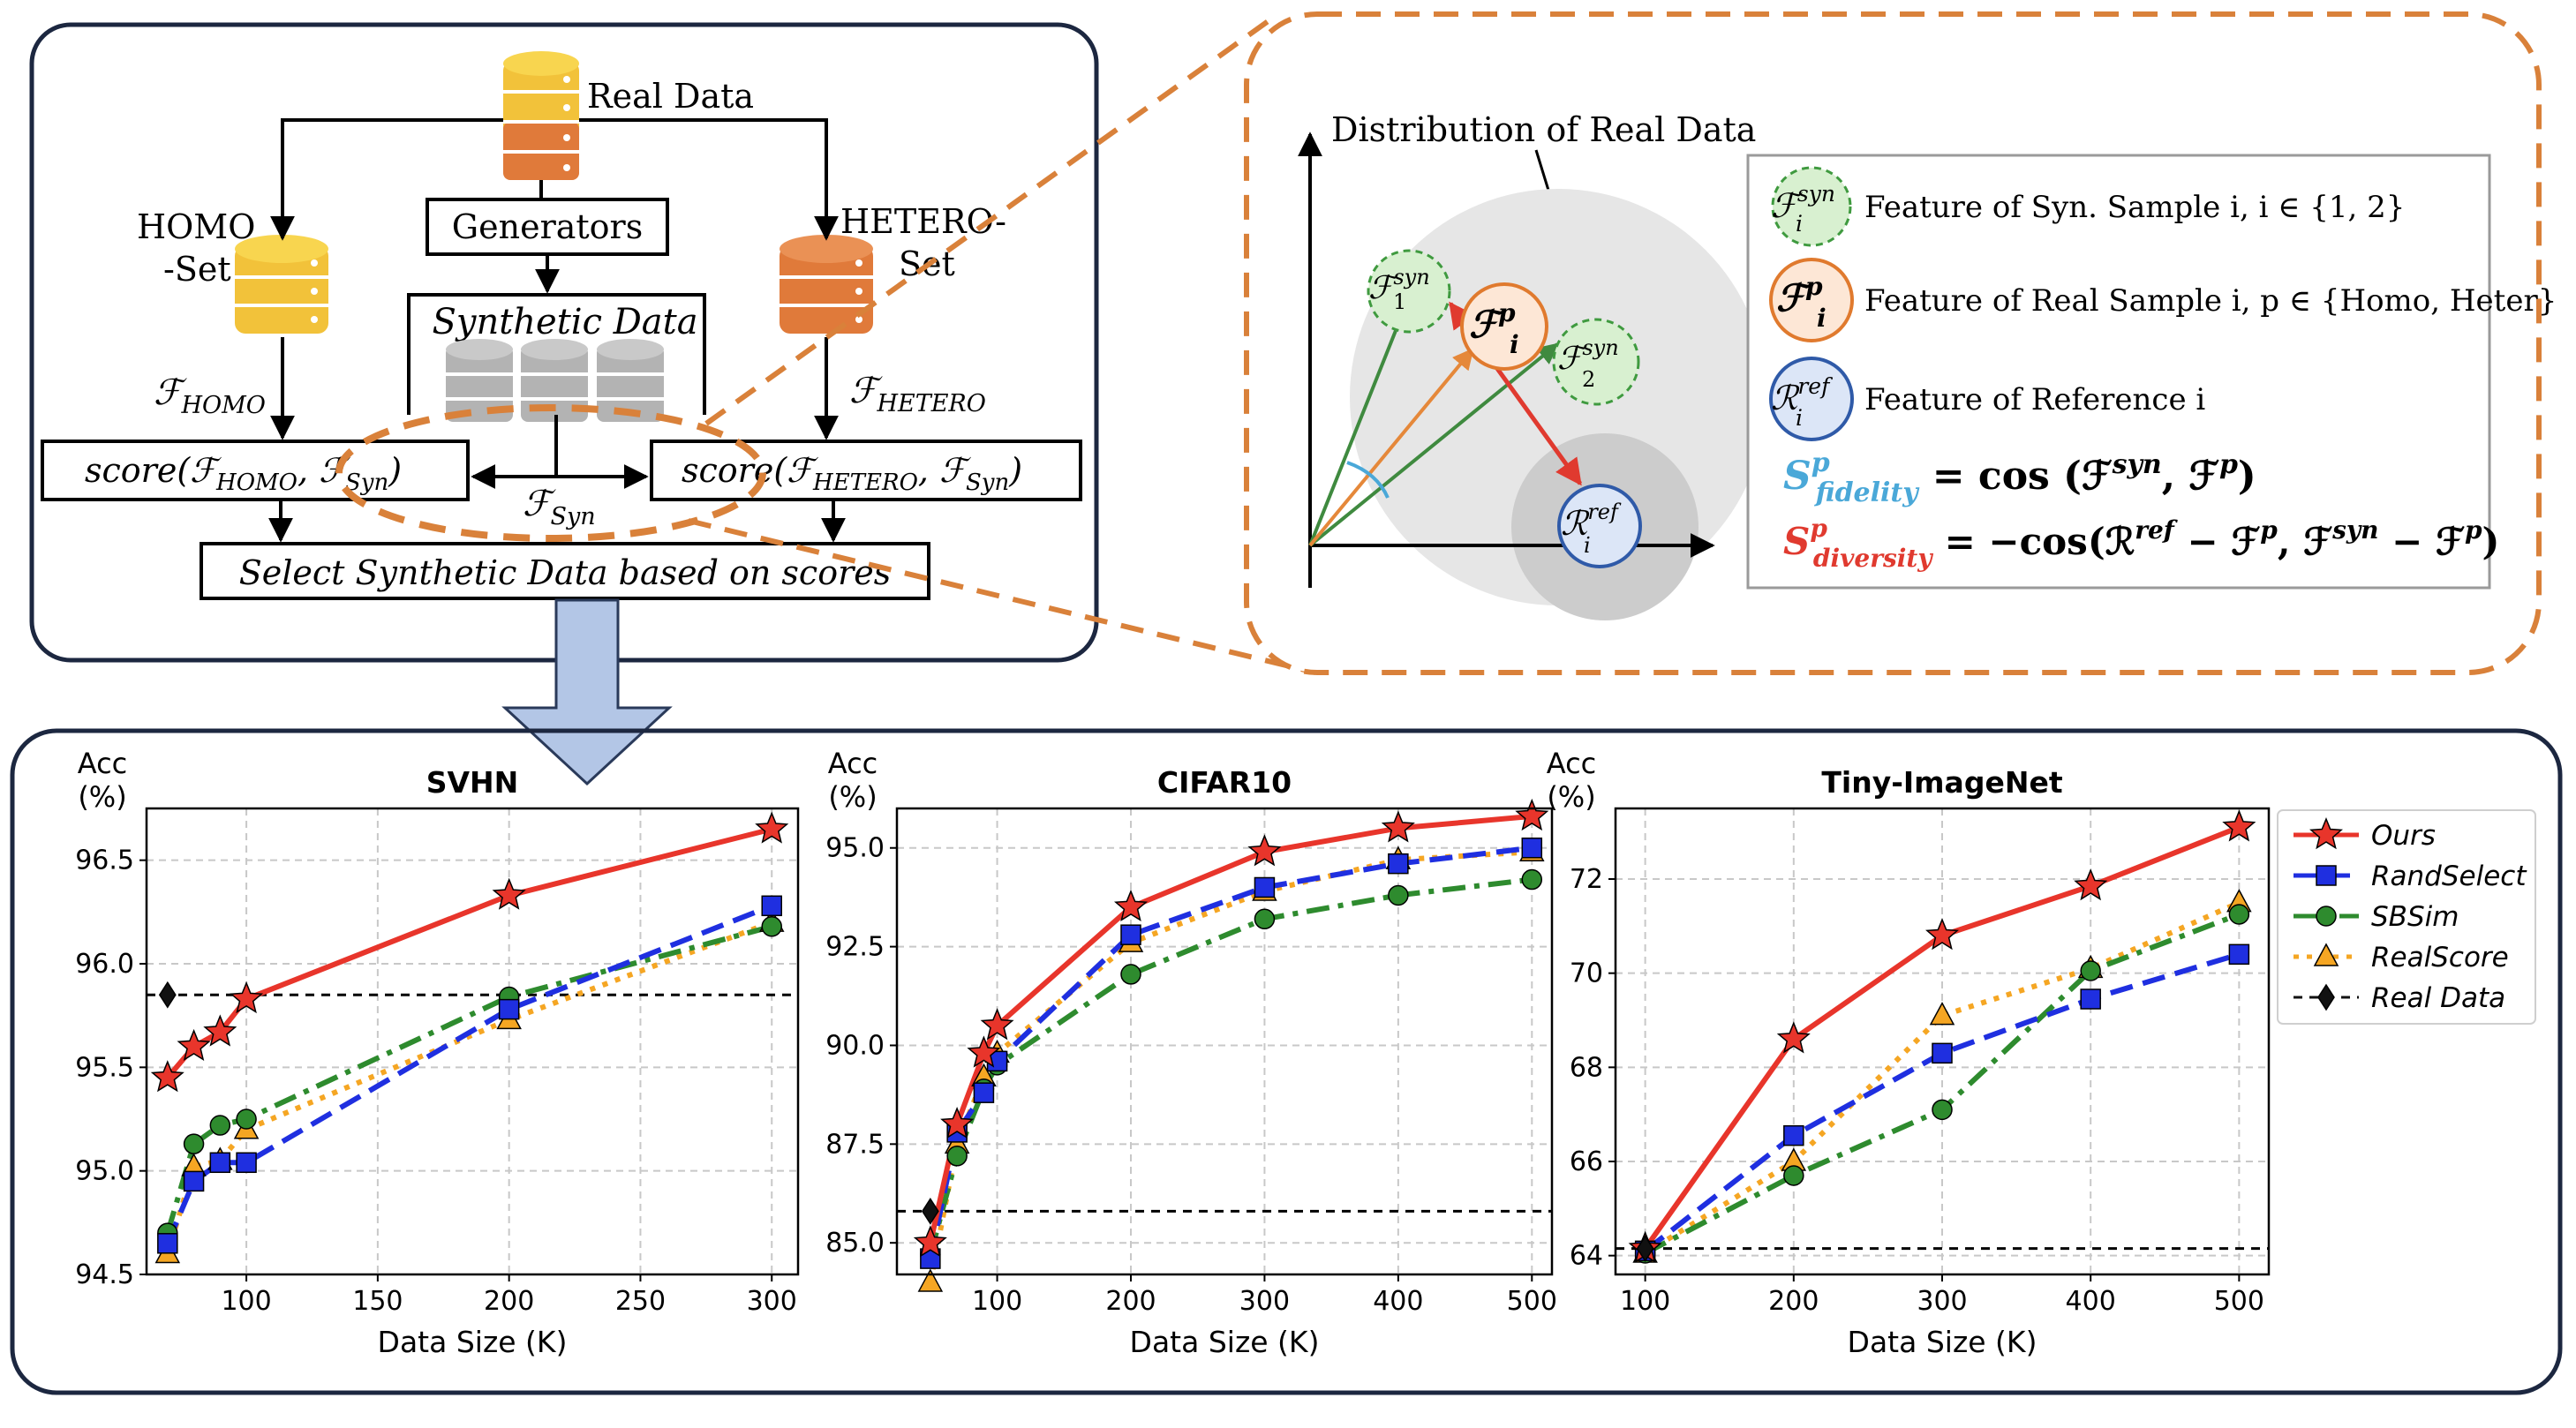 This screenshot has height=1428, width=2576. Describe the element at coordinates (468, 1078) in the screenshot. I see `series-line-sbsim` at that location.